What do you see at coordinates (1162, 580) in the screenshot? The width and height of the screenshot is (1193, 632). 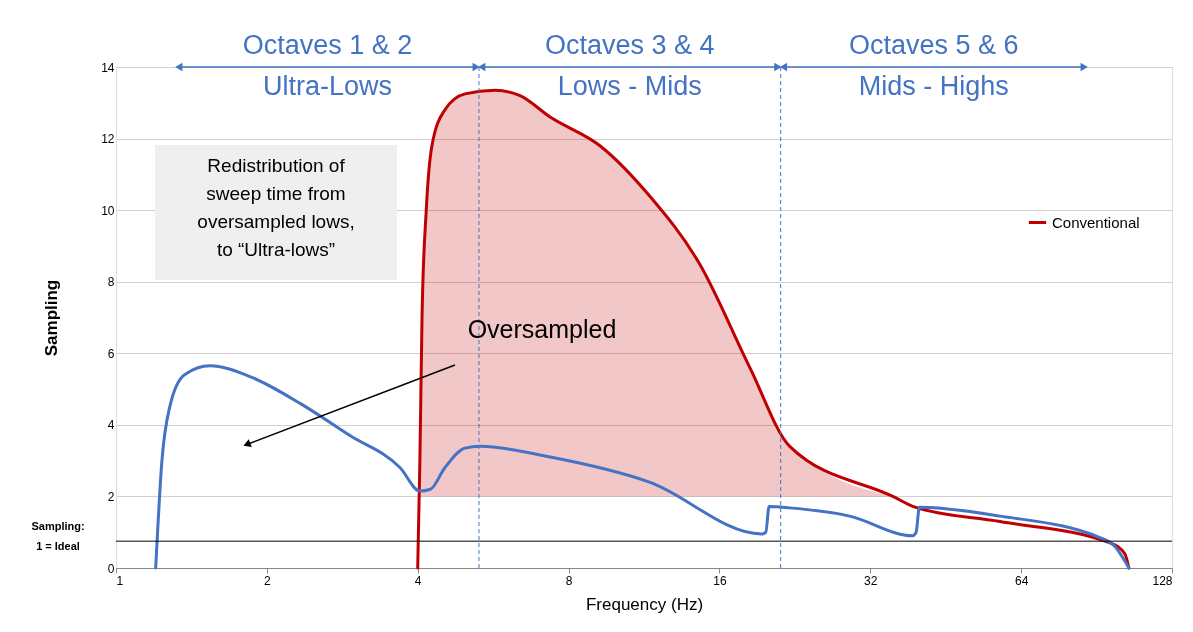 I see `x-tick-label: 128` at bounding box center [1162, 580].